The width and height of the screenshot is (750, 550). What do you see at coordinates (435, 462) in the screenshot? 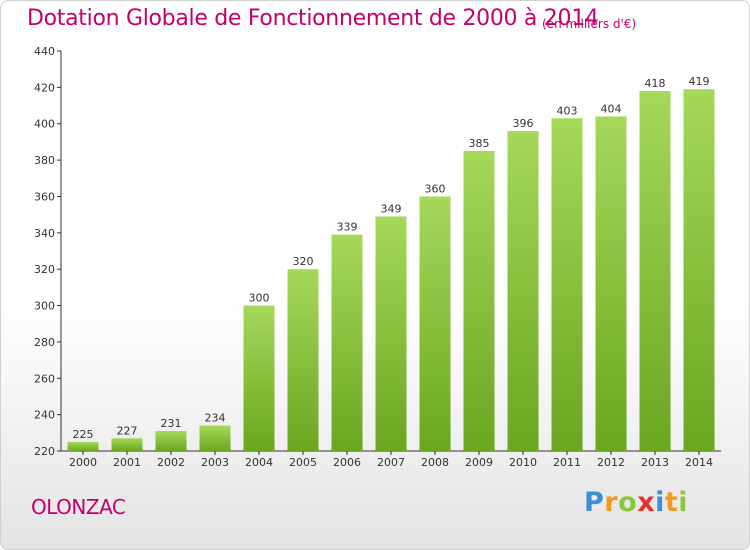
I see `x-tick-label-2008: 2008` at bounding box center [435, 462].